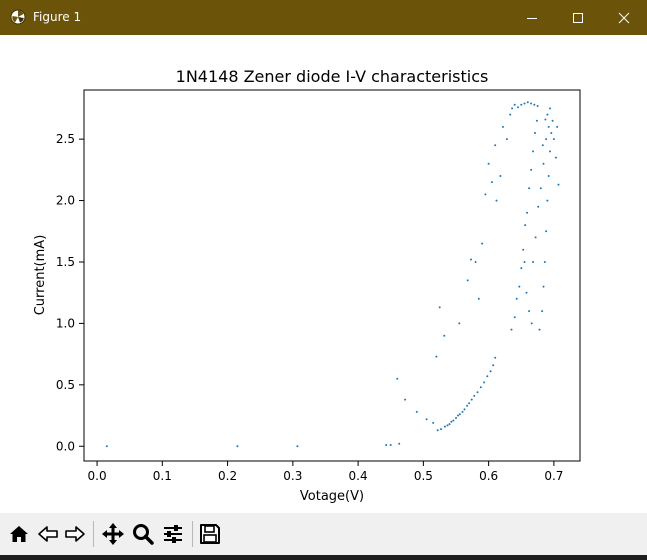 Image resolution: width=647 pixels, height=560 pixels. I want to click on y-tick-label: 1.0, so click(65, 323).